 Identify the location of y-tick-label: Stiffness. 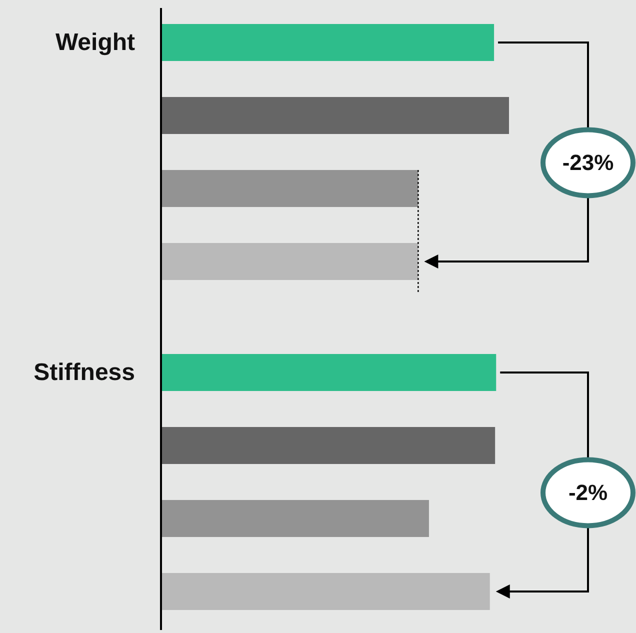
(84, 372).